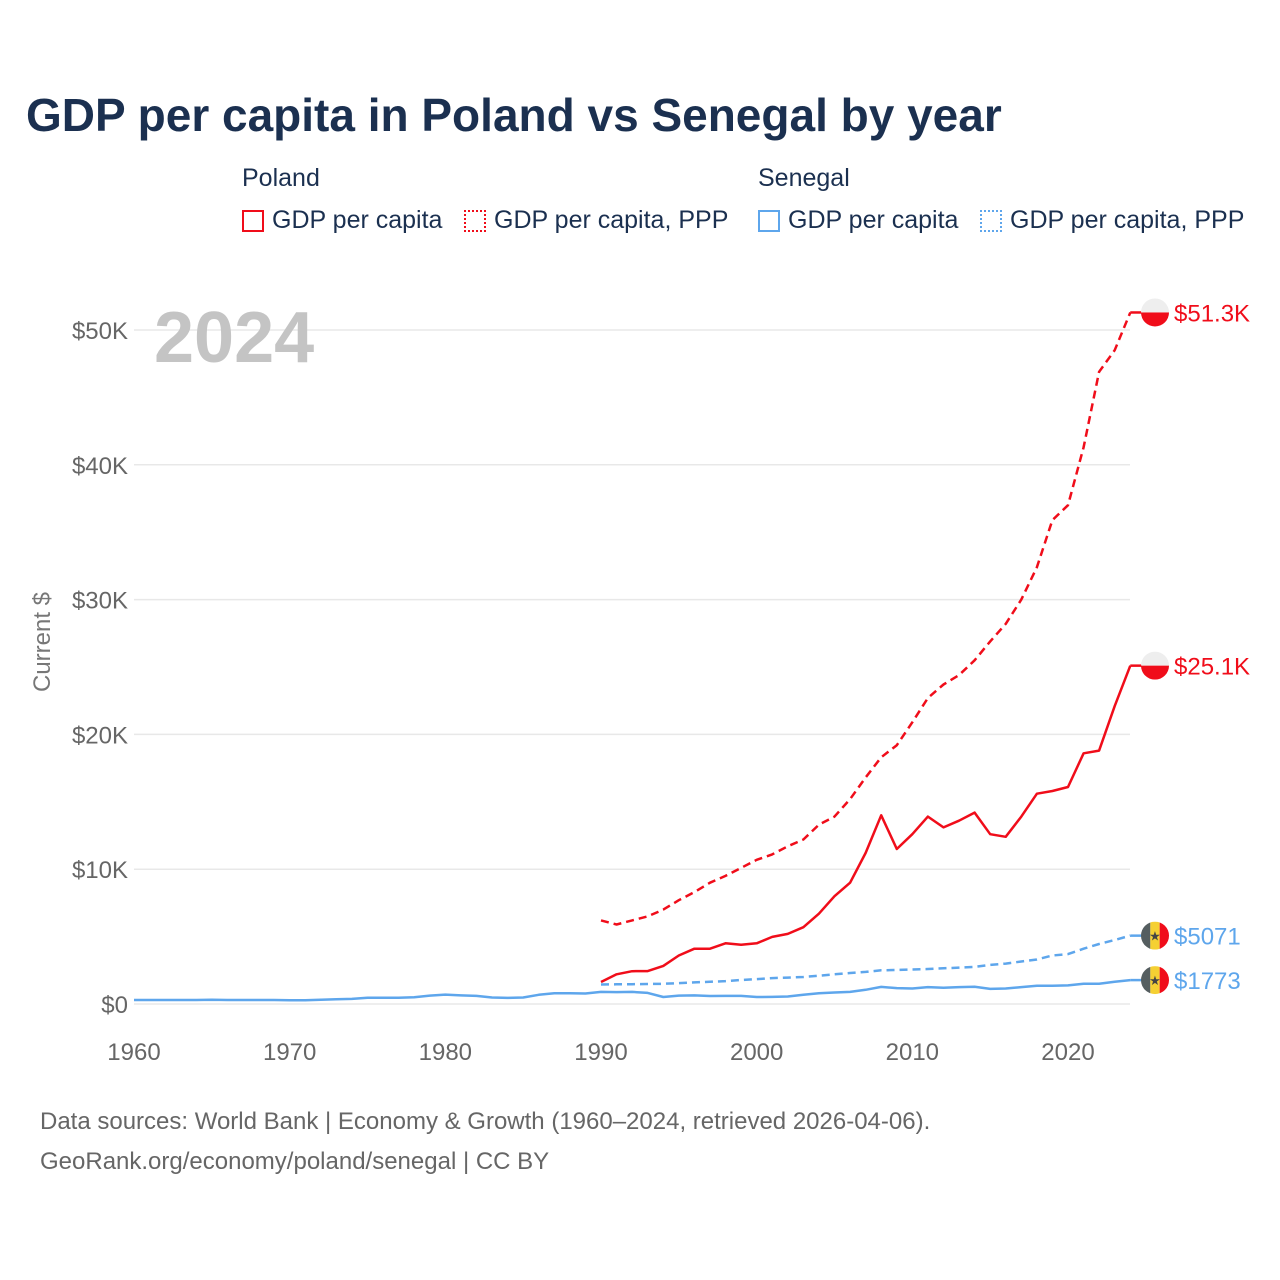  I want to click on y-tick-label: $0, so click(114, 1005).